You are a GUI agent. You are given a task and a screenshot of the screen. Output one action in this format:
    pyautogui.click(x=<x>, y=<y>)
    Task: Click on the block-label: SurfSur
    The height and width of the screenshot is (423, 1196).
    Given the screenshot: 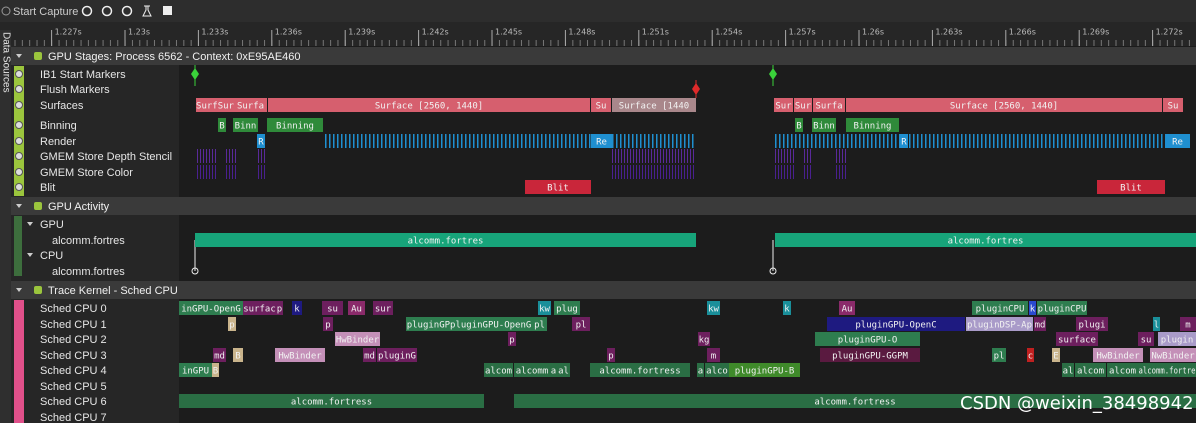 What is the action you would take?
    pyautogui.click(x=215, y=107)
    